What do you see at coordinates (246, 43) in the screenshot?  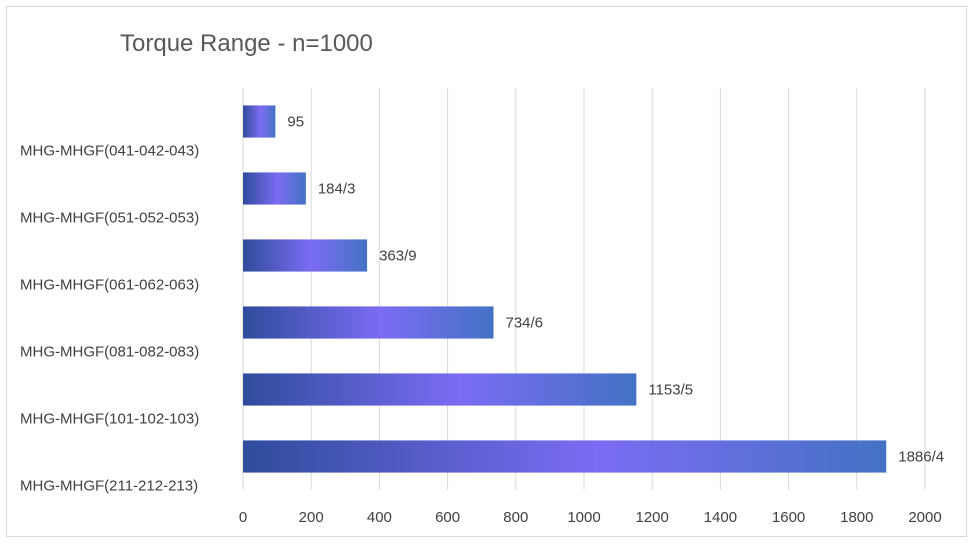 I see `chart-title: Torque Range - n=1000` at bounding box center [246, 43].